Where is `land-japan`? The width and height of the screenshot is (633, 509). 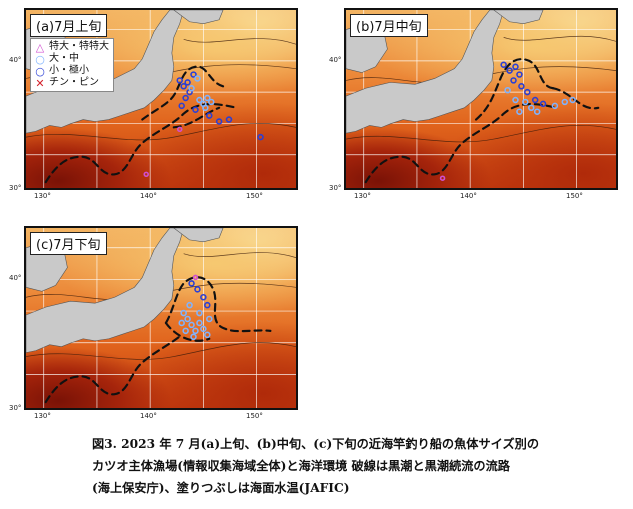
land-japan is located at coordinates (105, 290).